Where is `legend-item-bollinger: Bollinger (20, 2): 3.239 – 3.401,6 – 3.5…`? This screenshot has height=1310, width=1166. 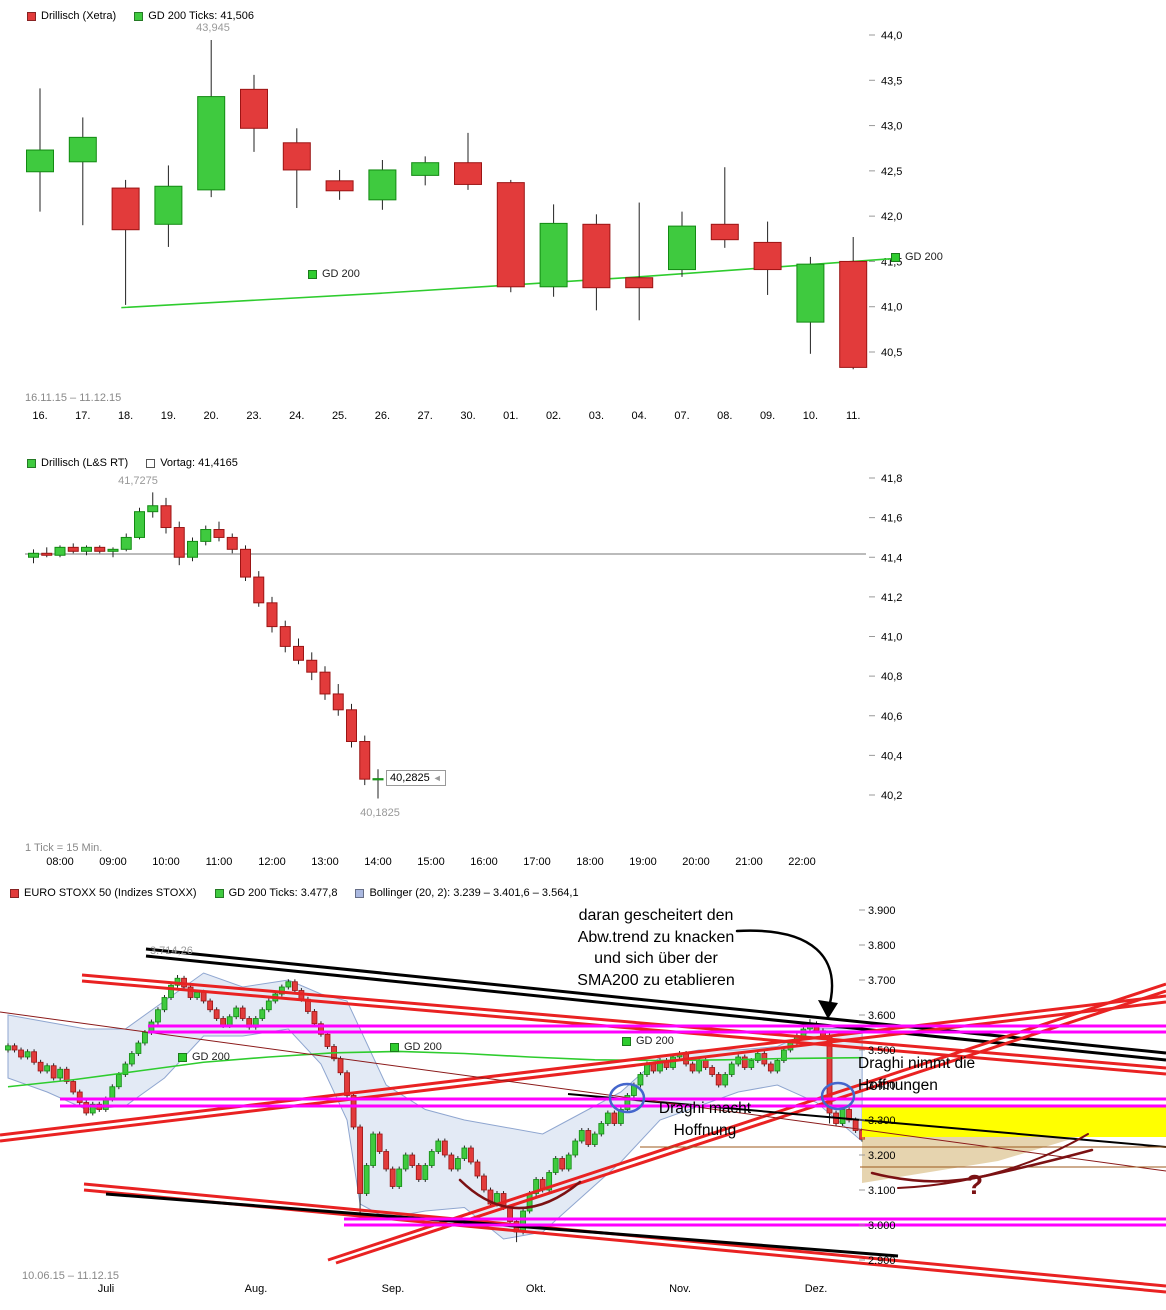
legend-item-bollinger: Bollinger (20, 2): 3.239 – 3.401,6 – 3.5… is located at coordinates (467, 893).